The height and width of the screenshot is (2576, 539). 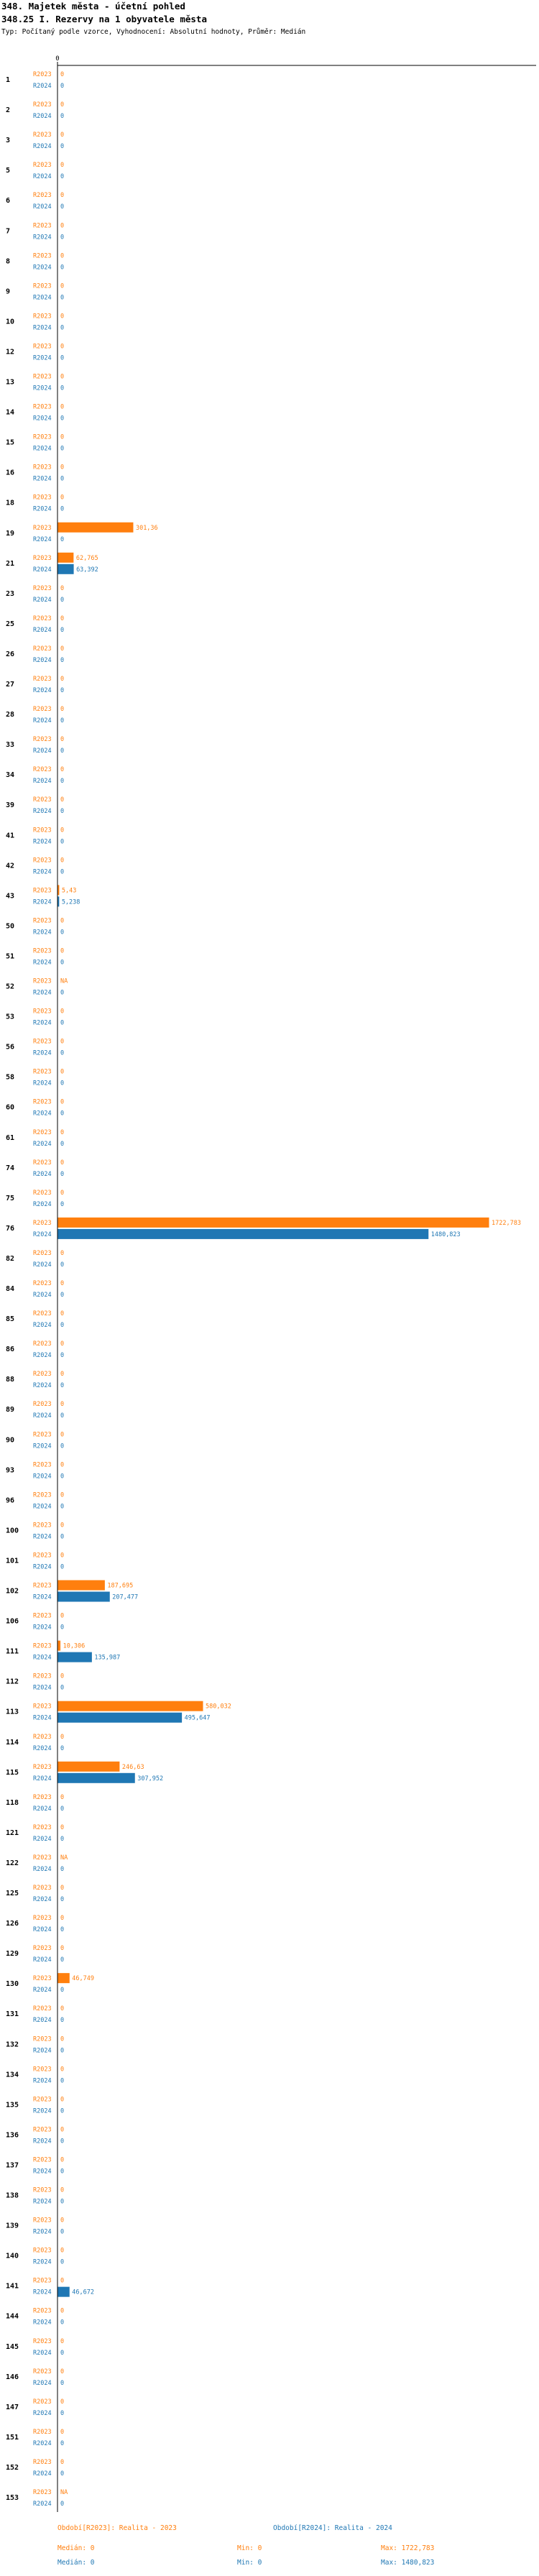 I want to click on category-label: 129, so click(x=13, y=1954).